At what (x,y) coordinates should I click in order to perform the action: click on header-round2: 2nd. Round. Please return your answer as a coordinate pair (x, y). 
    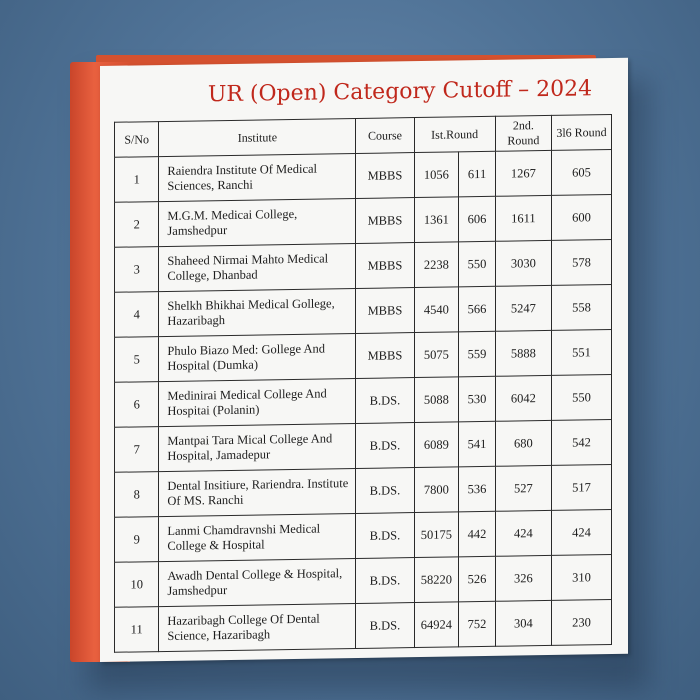
    Looking at the image, I should click on (523, 133).